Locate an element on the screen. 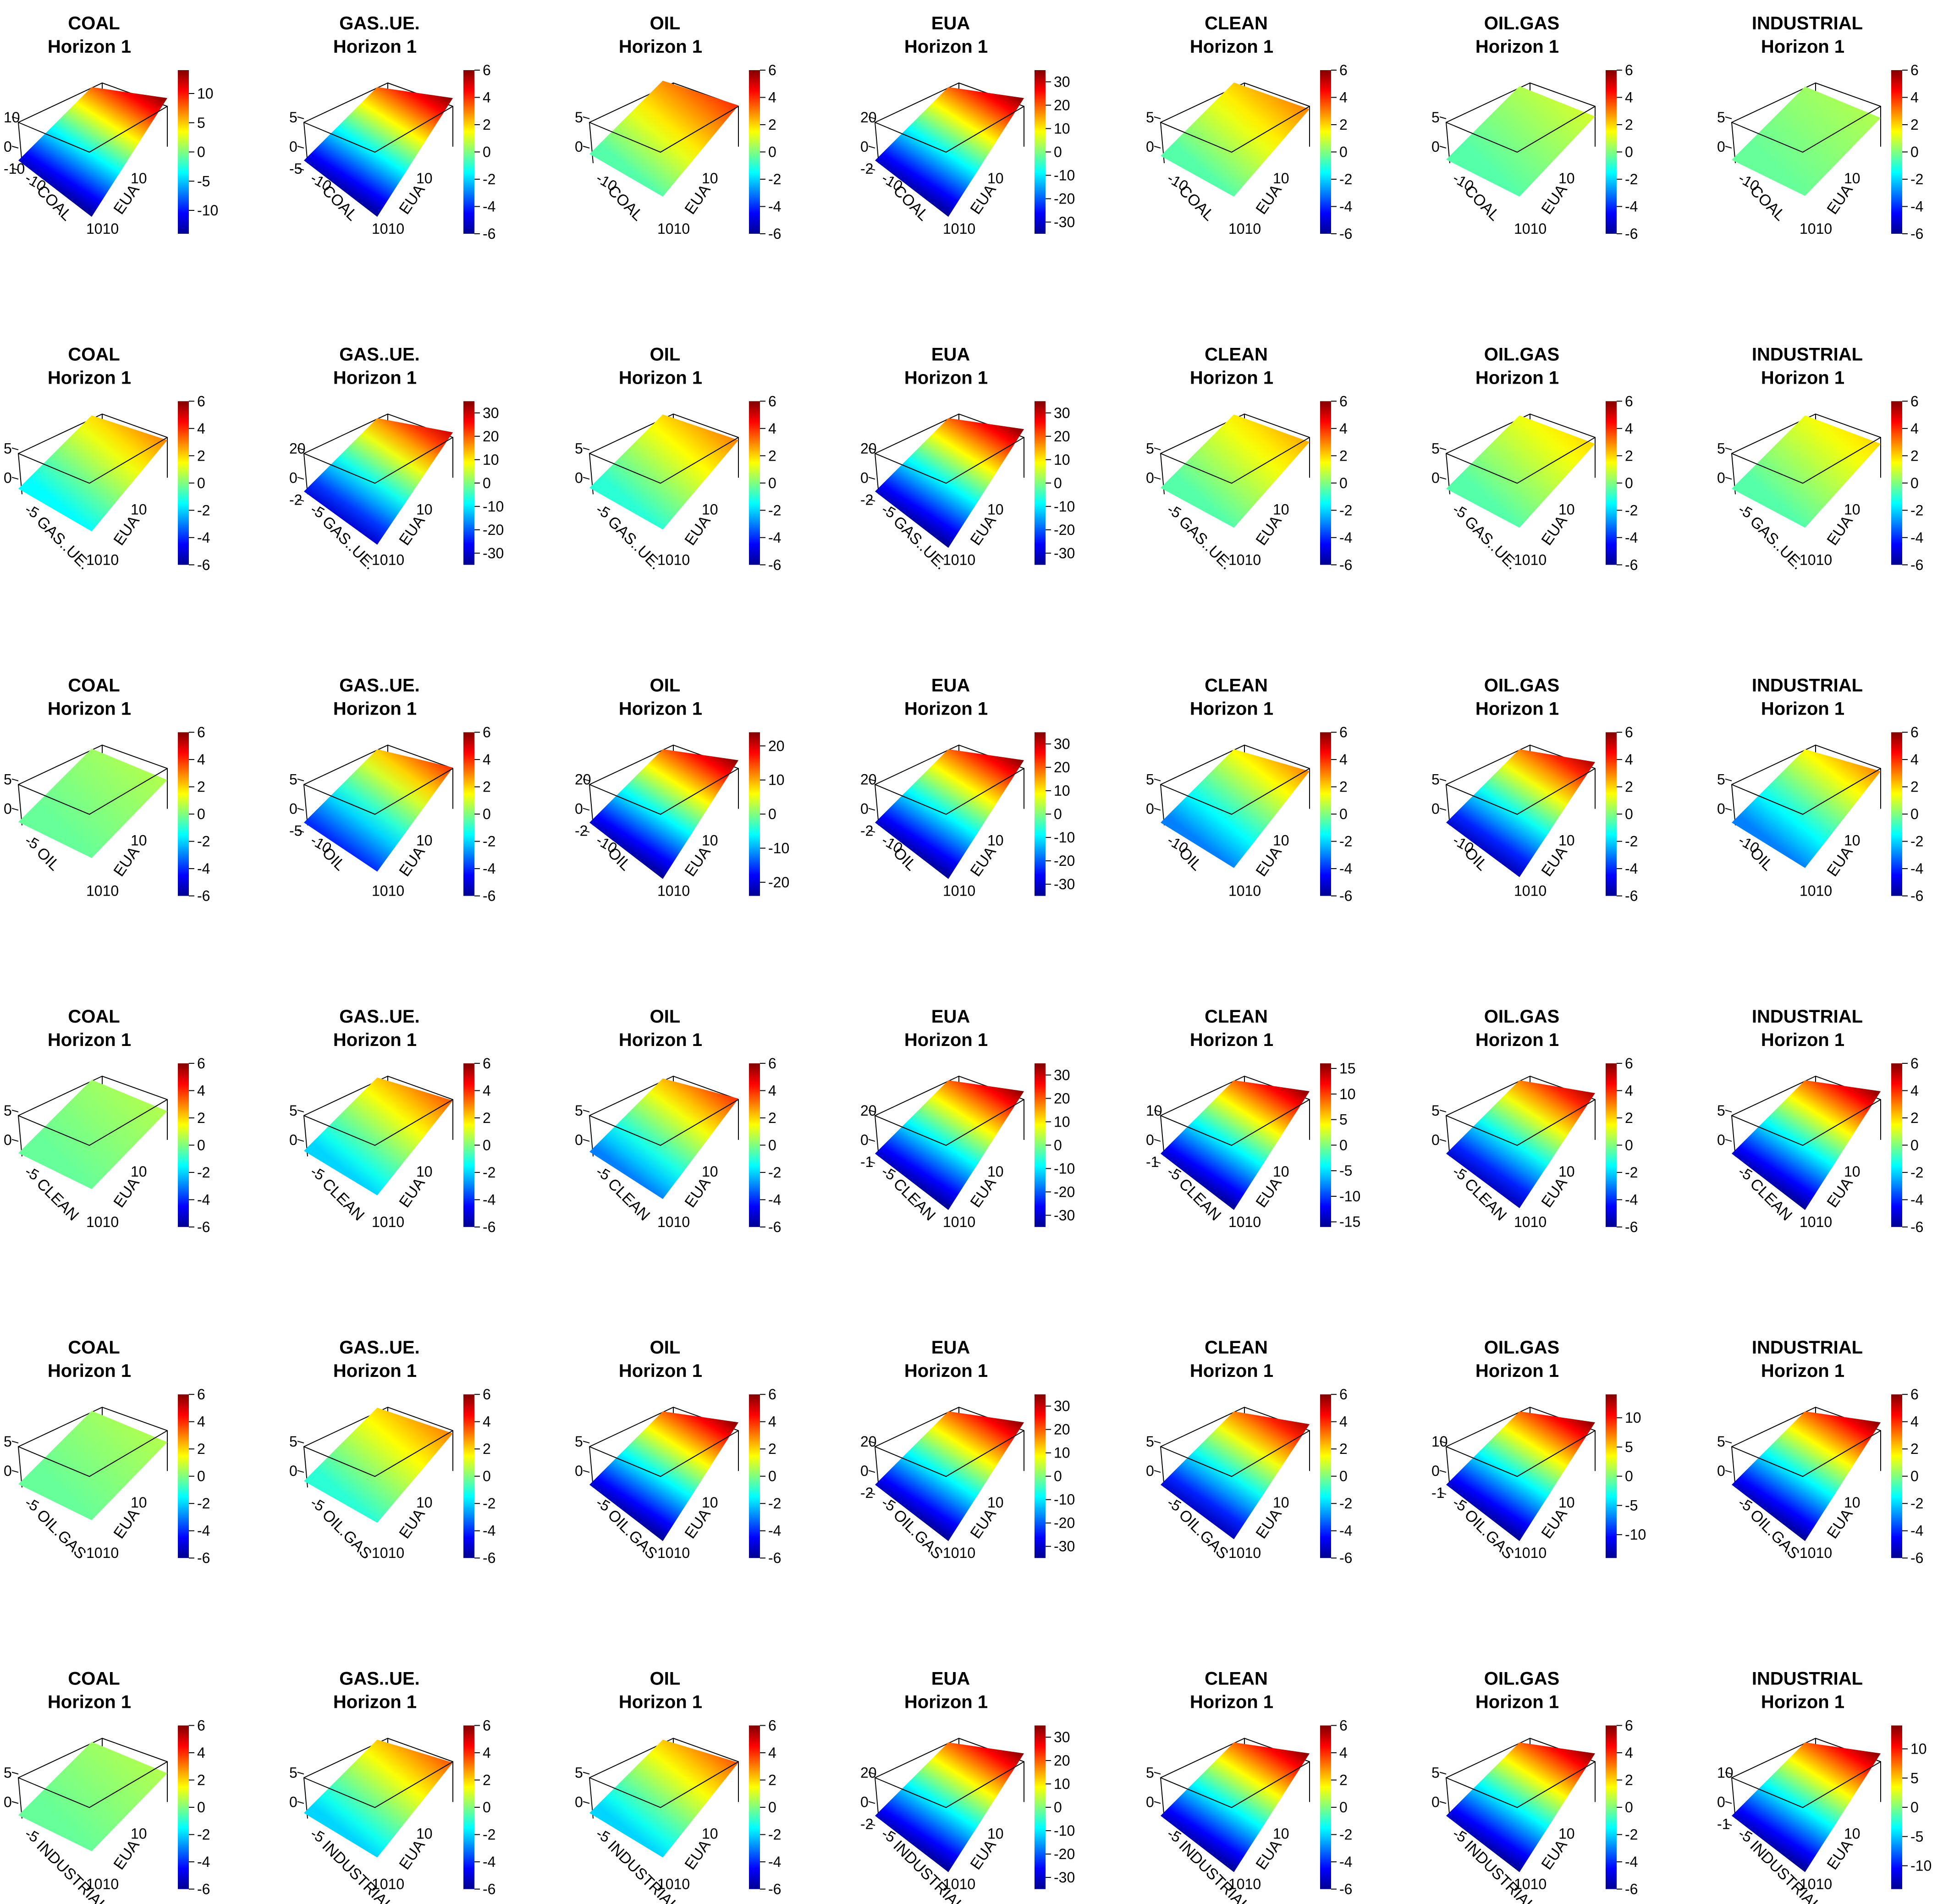 The width and height of the screenshot is (1954, 1904). z-tick-label: -2 is located at coordinates (866, 168).